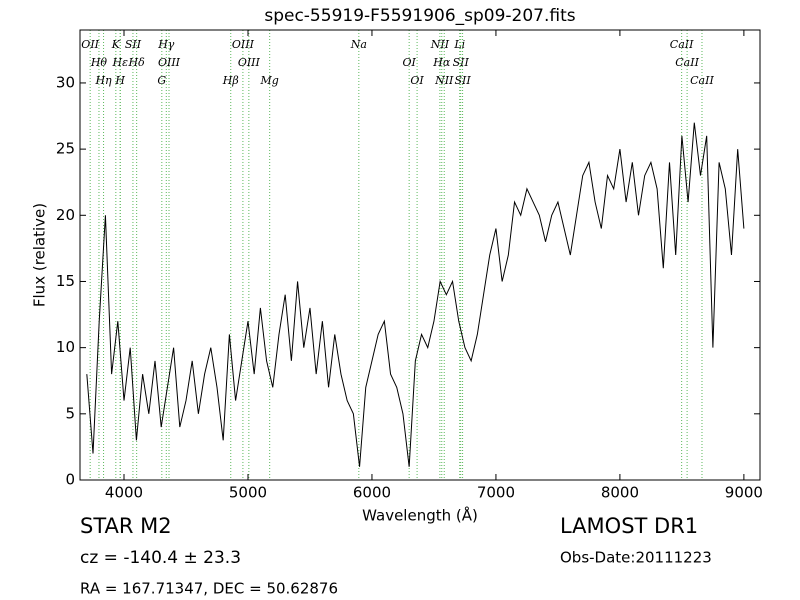  Describe the element at coordinates (744, 493) in the screenshot. I see `x-tick-label: 9000` at that location.